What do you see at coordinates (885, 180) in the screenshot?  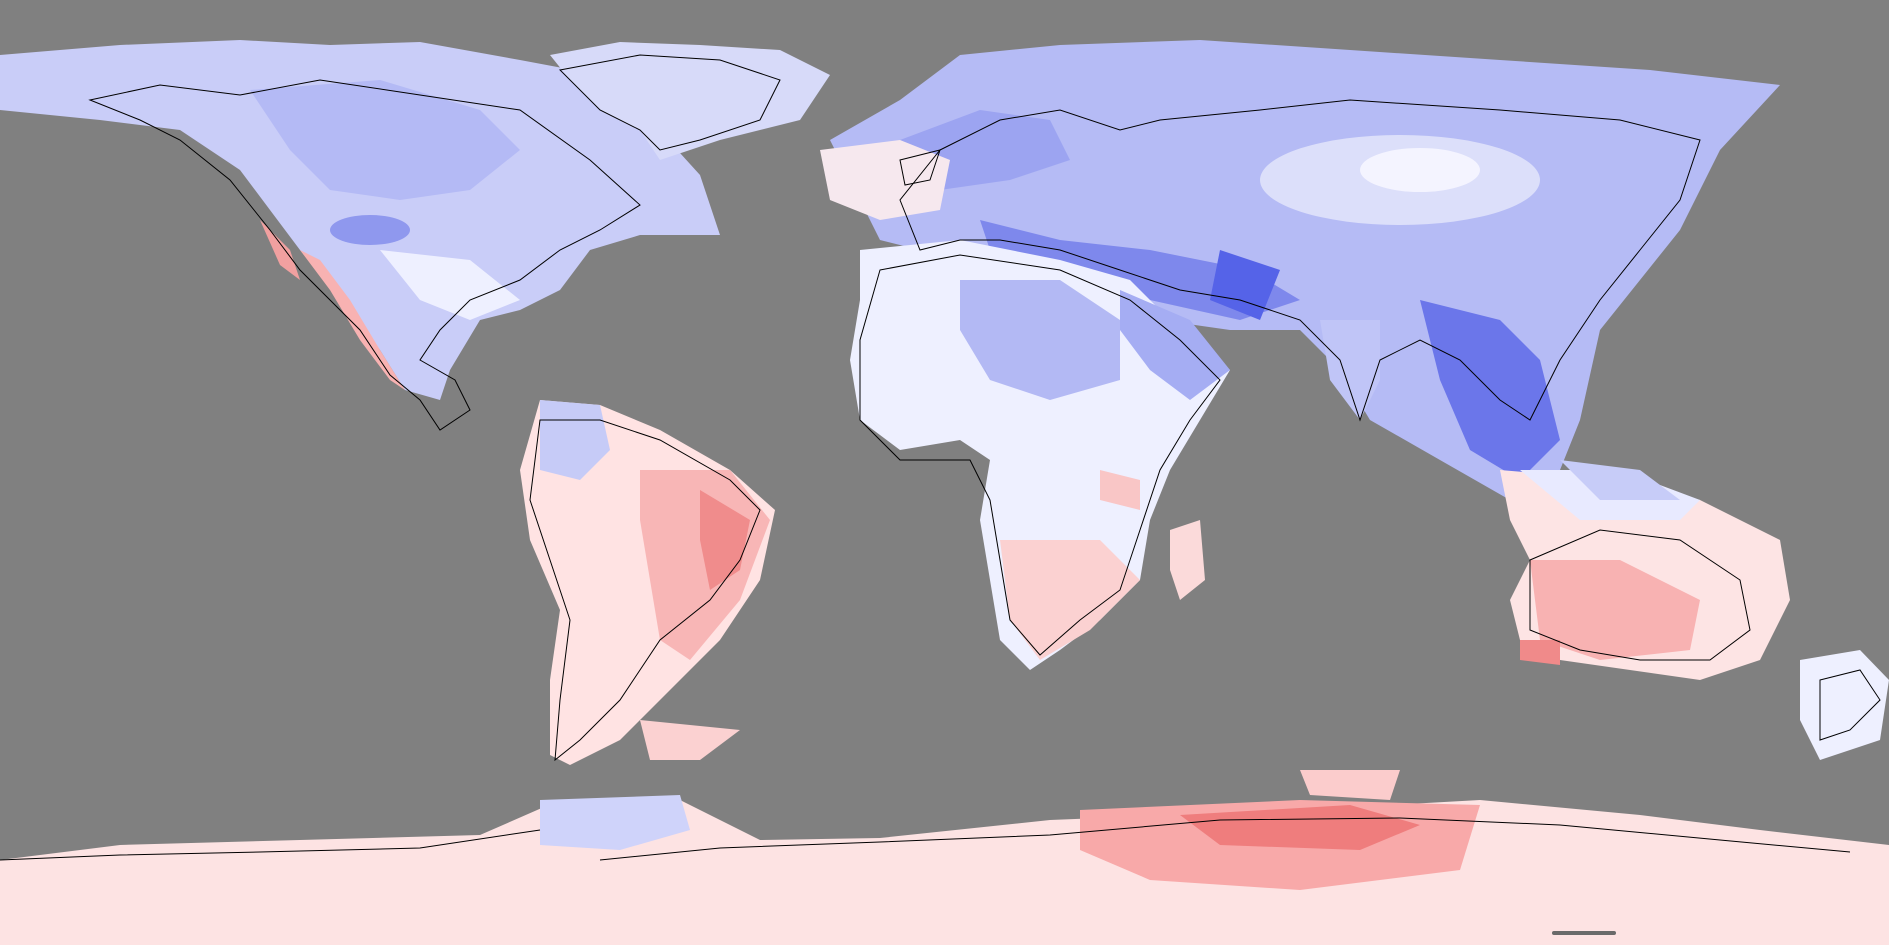 I see `uk-region` at bounding box center [885, 180].